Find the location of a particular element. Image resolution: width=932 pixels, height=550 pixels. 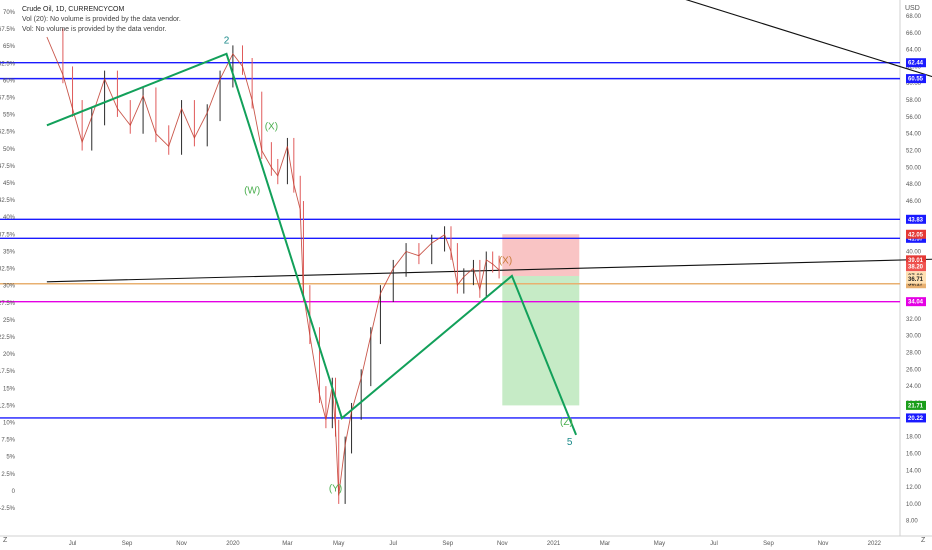

right-tick-label-0: 68.00 is located at coordinates (914, 17).